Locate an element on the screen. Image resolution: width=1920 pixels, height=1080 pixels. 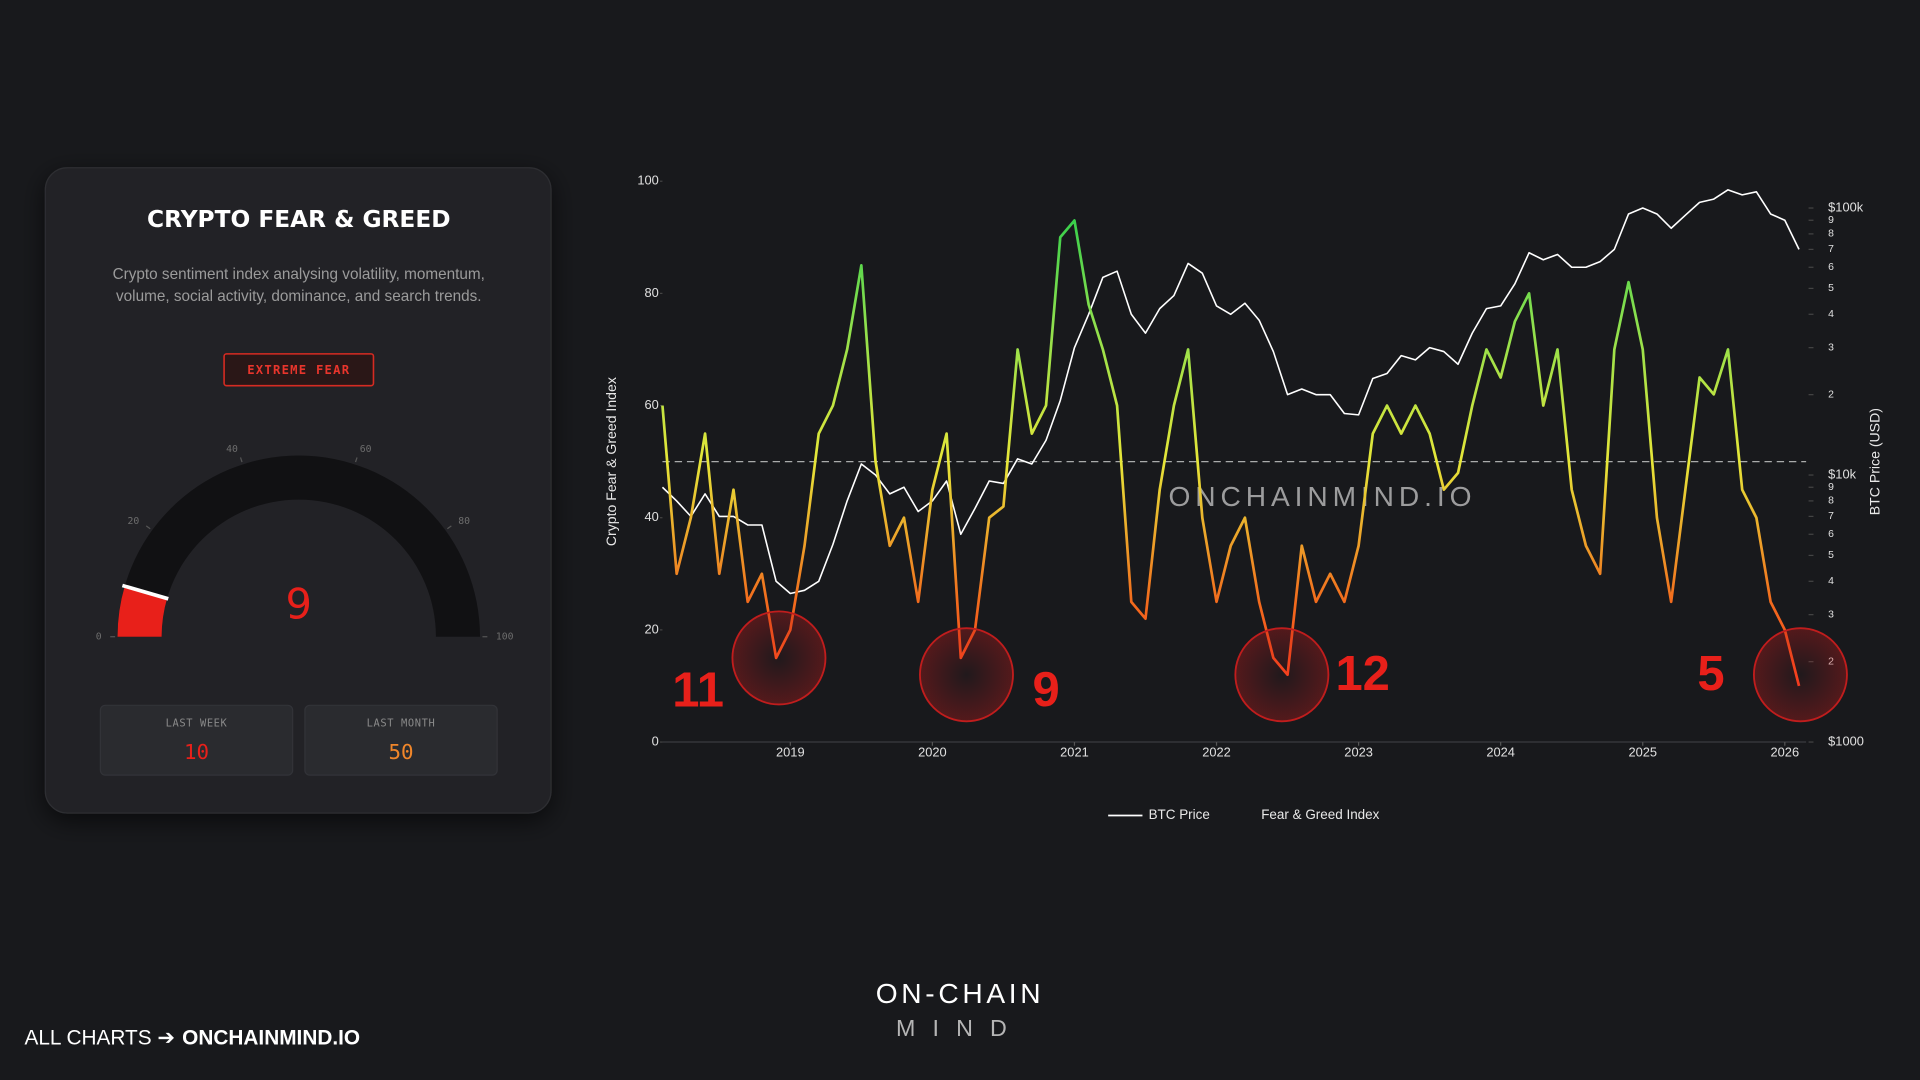
y-tick-label: 0 is located at coordinates (655, 740).